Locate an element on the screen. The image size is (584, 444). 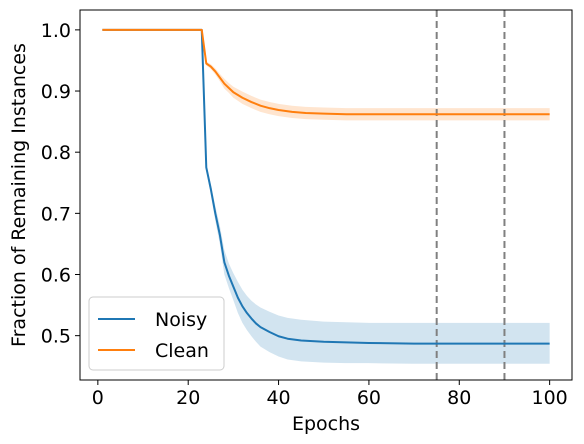
reference-lines is located at coordinates (470, 195).